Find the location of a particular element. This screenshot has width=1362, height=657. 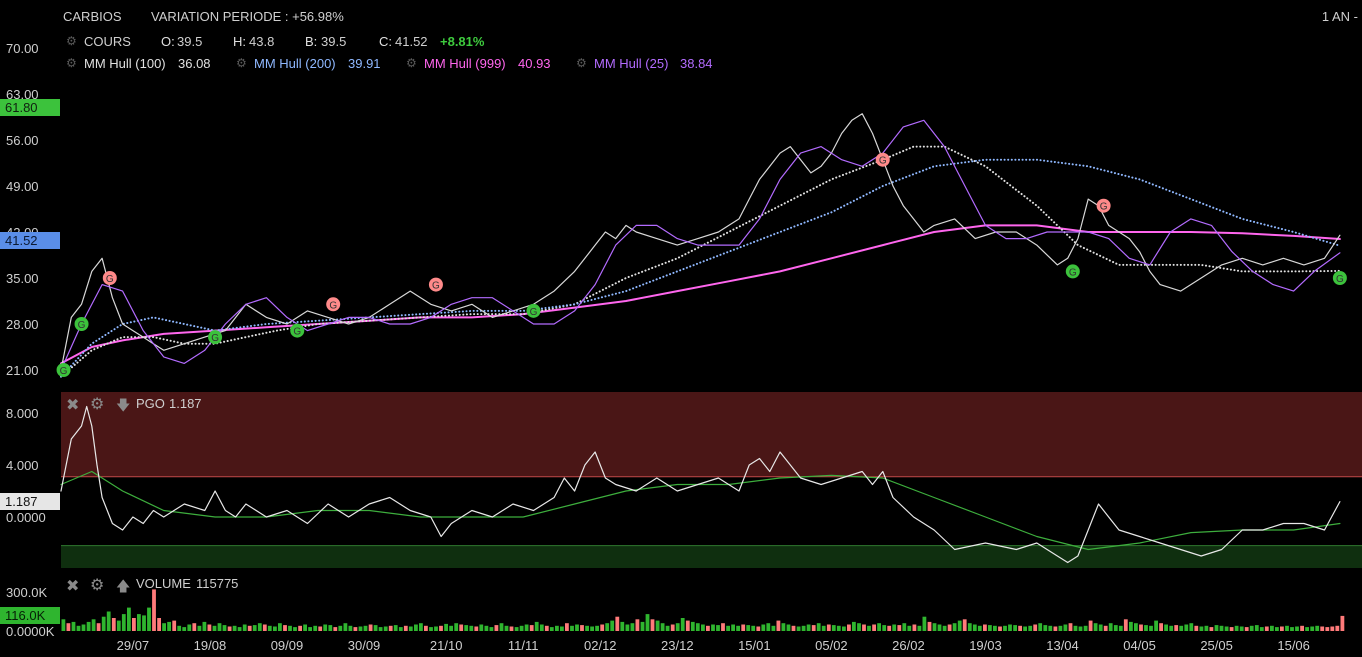

hull999-label: MM Hull (999) is located at coordinates (465, 63).